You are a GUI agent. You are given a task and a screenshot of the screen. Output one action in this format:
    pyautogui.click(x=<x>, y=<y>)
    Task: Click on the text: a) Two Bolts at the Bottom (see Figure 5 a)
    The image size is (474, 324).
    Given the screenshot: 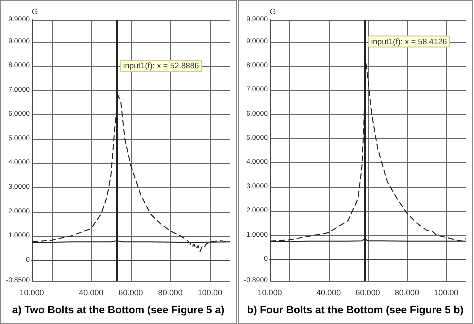 What is the action you would take?
    pyautogui.click(x=118, y=310)
    